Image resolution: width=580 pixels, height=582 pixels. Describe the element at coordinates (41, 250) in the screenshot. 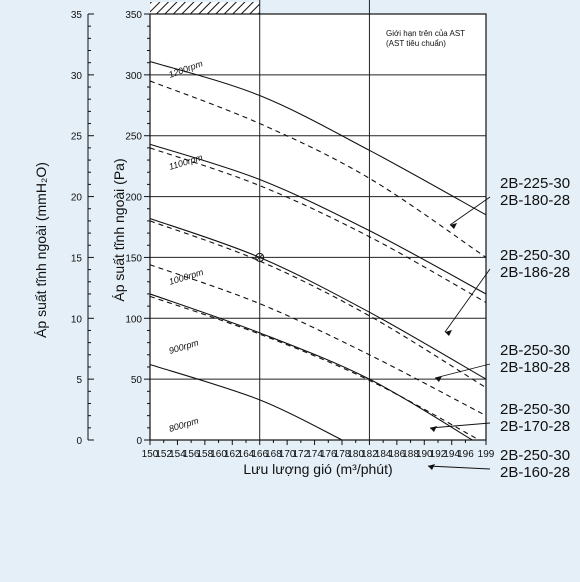

I see `y2-axis-title: Áp suất tĩnh ngoài (mmH₂O)` at that location.